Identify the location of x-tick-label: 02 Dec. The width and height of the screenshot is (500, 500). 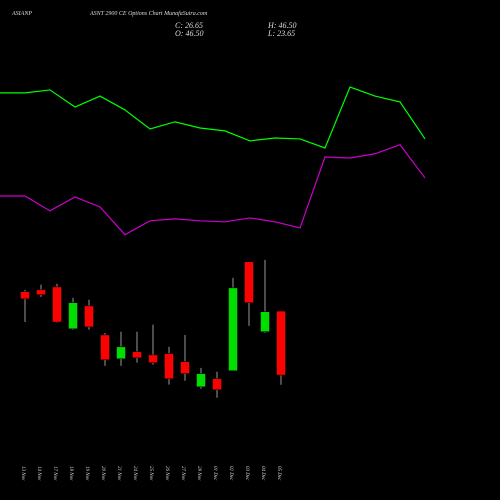
(230, 473).